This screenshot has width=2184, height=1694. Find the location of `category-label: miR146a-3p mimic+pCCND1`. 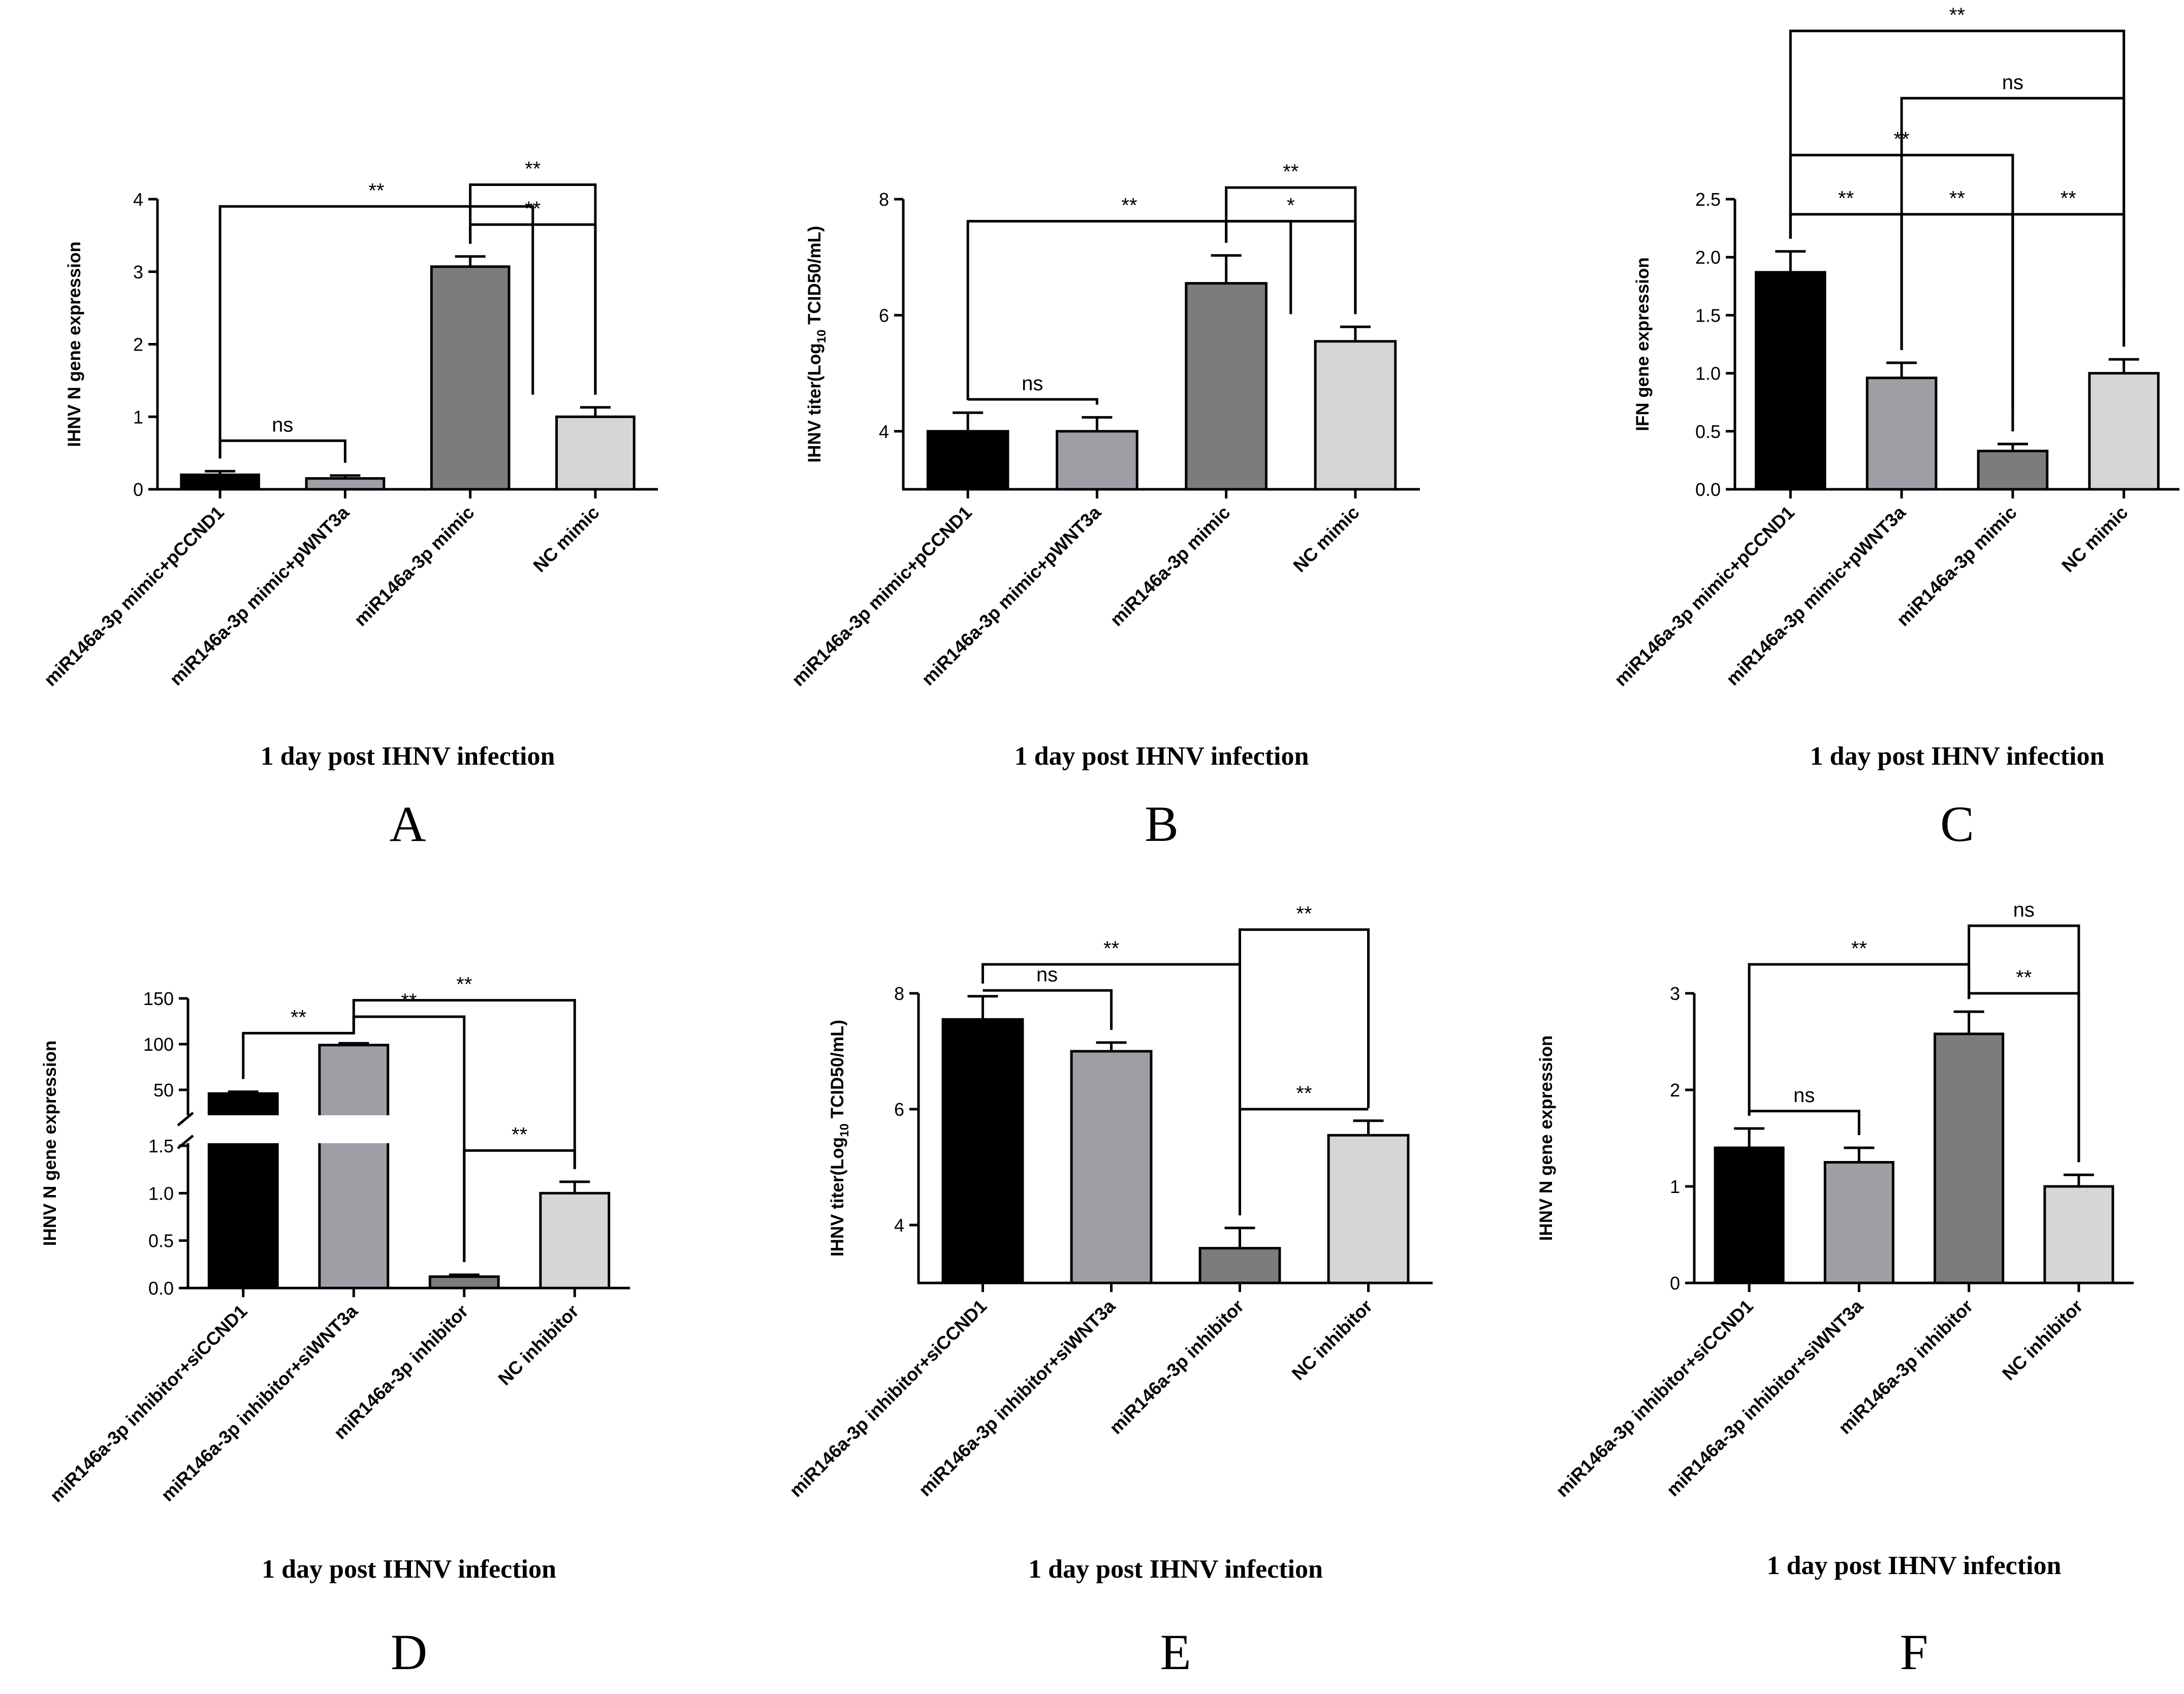

category-label: miR146a-3p mimic+pCCND1 is located at coordinates (1704, 596).